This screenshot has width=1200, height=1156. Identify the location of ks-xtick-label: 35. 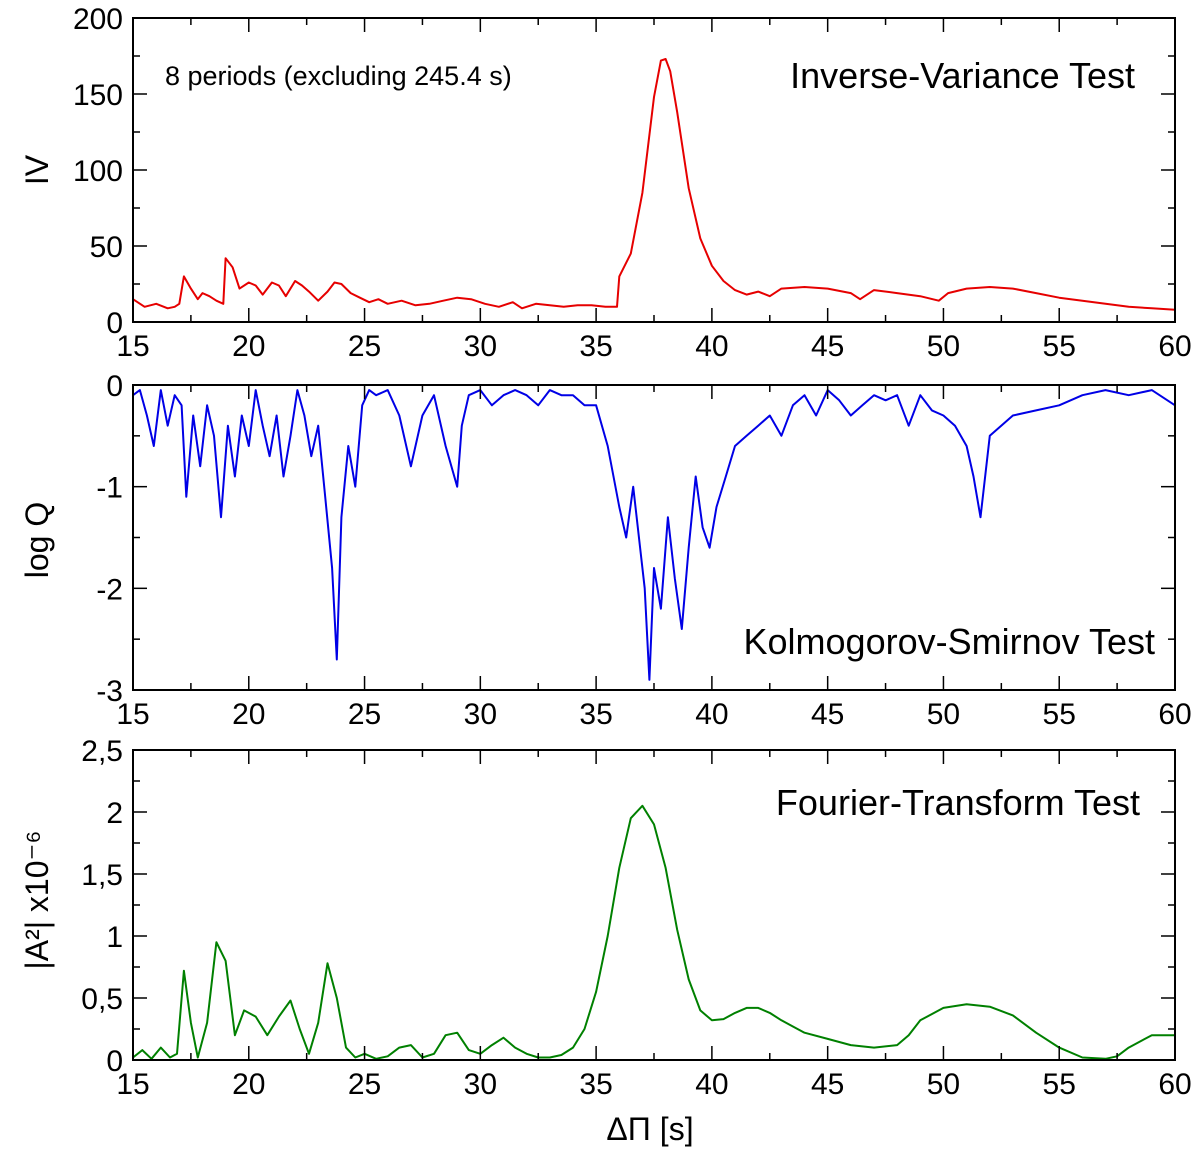
(595, 714).